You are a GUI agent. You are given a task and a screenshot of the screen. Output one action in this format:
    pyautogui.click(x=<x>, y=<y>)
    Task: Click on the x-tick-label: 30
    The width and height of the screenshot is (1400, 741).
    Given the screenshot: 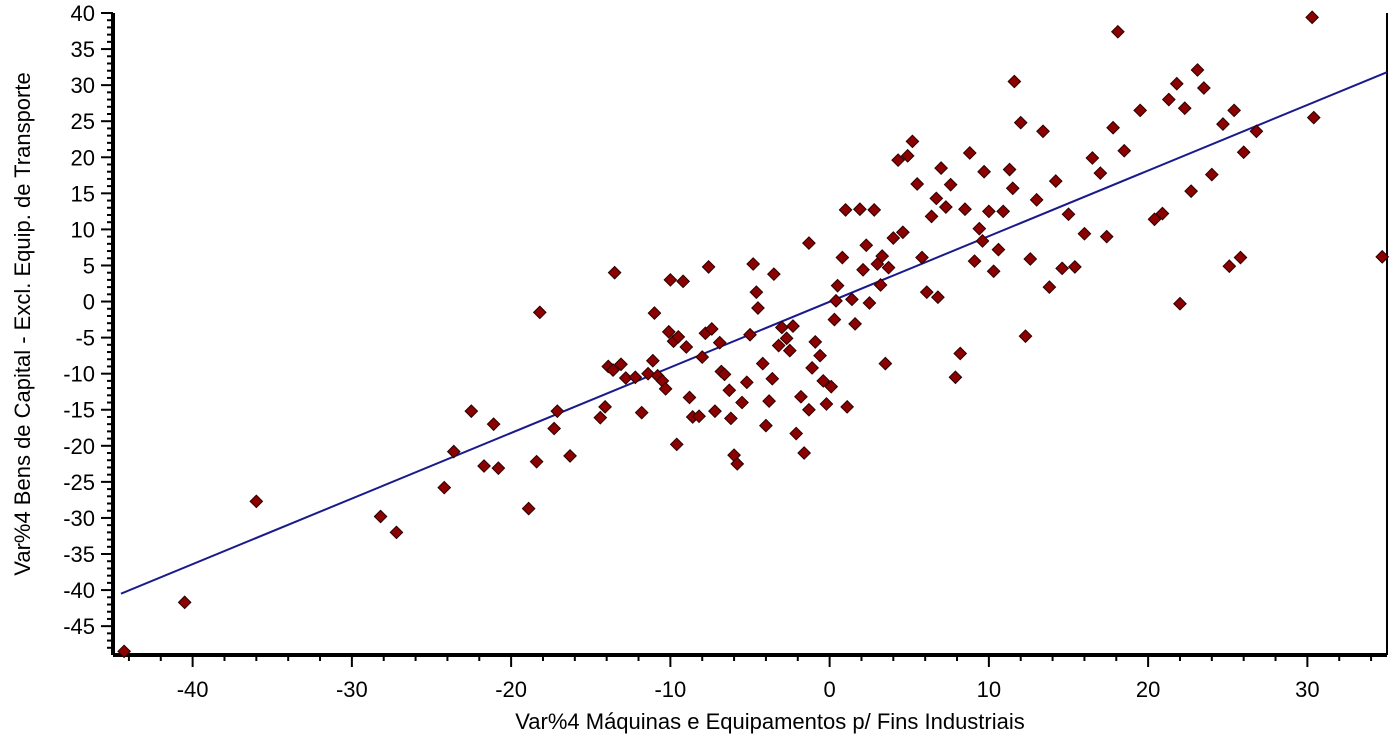 What is the action you would take?
    pyautogui.click(x=1307, y=689)
    